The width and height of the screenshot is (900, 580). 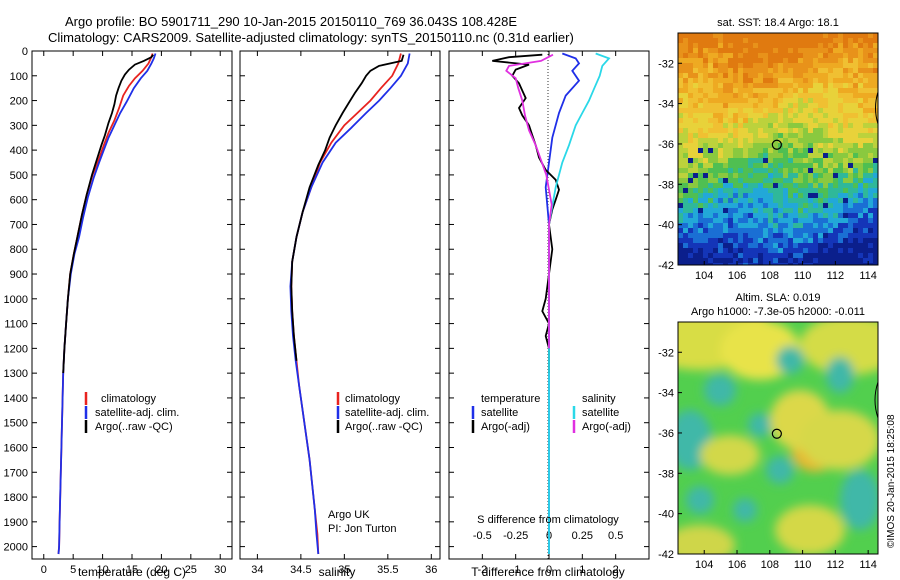 I want to click on x-tick-label: 15, so click(x=132, y=570).